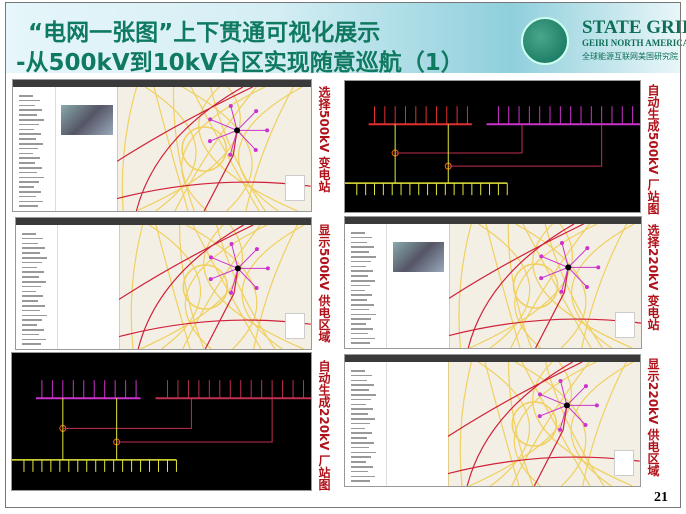  I want to click on highlight-line, so click(576, 415).